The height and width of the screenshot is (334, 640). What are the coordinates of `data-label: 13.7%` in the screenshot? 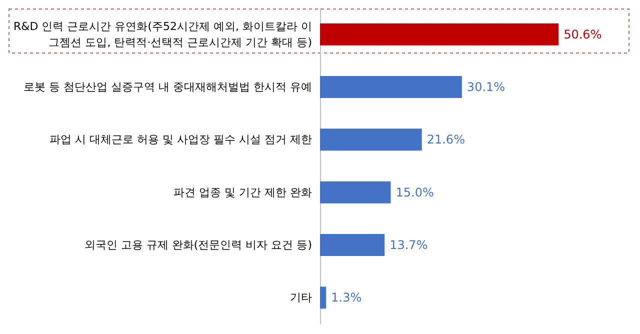 It's located at (409, 245).